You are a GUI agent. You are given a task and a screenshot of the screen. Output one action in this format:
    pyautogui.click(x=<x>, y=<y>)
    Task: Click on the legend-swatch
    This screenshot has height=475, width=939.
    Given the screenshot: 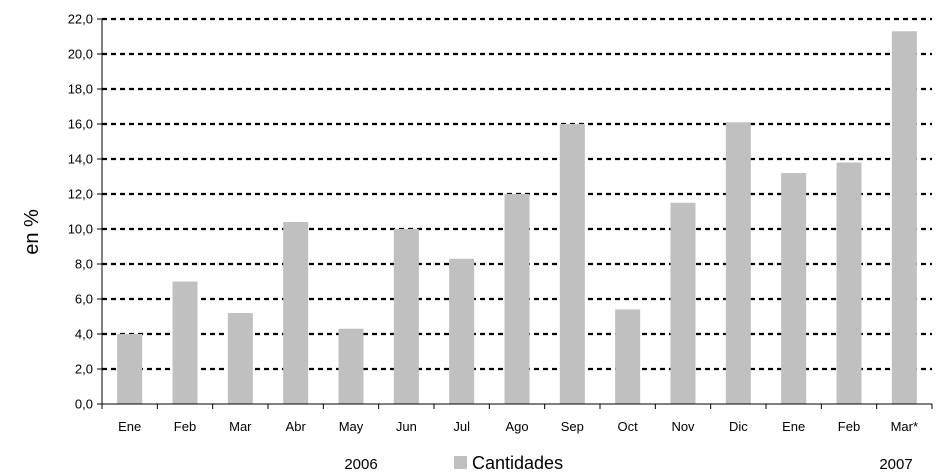 What is the action you would take?
    pyautogui.click(x=460, y=462)
    